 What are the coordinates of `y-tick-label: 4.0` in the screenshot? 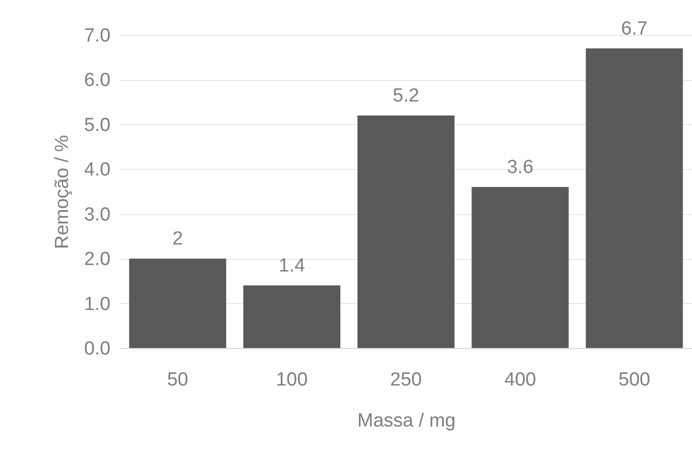 It's located at (97, 170).